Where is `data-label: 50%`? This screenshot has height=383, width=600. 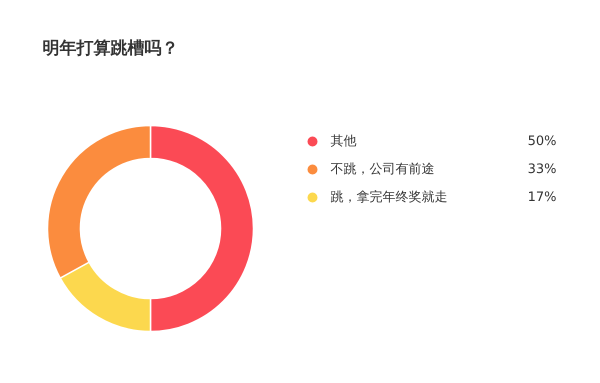 data-label: 50% is located at coordinates (542, 141).